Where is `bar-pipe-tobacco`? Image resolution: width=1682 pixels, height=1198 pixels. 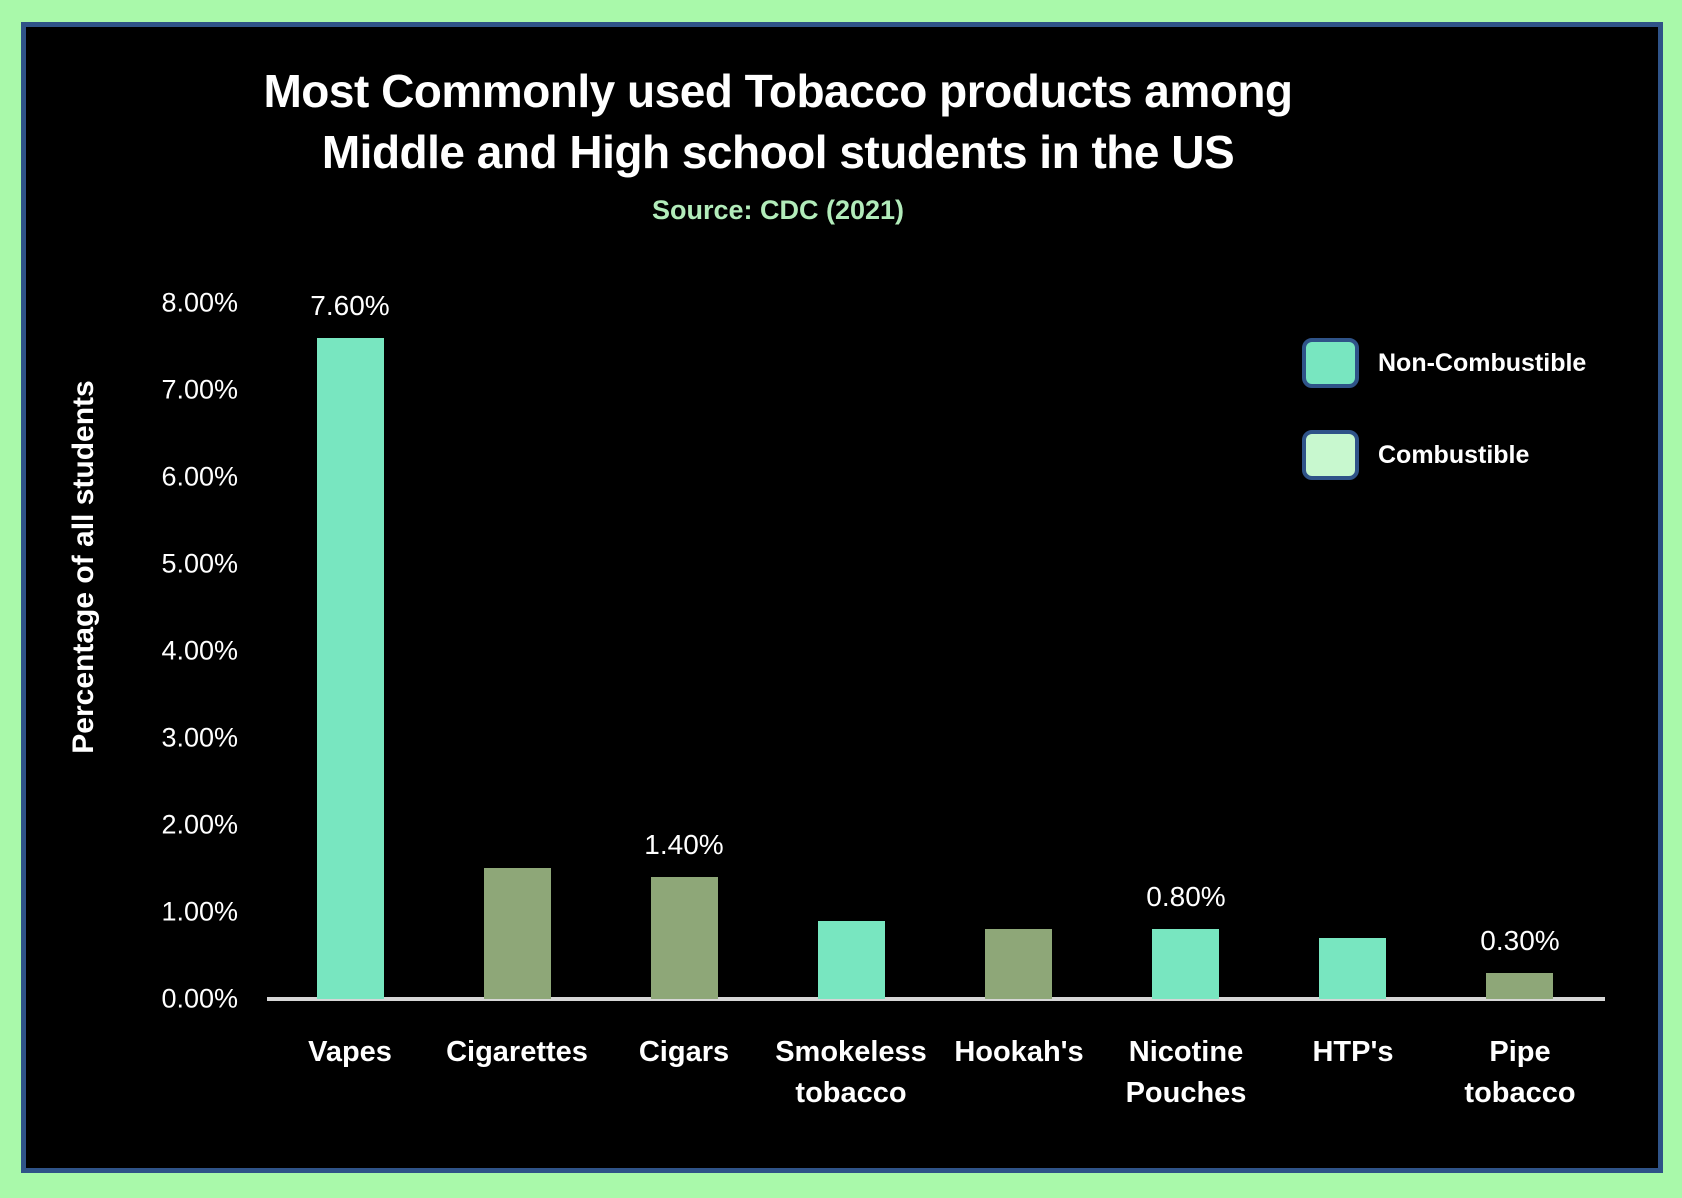
bar-pipe-tobacco is located at coordinates (1519, 986).